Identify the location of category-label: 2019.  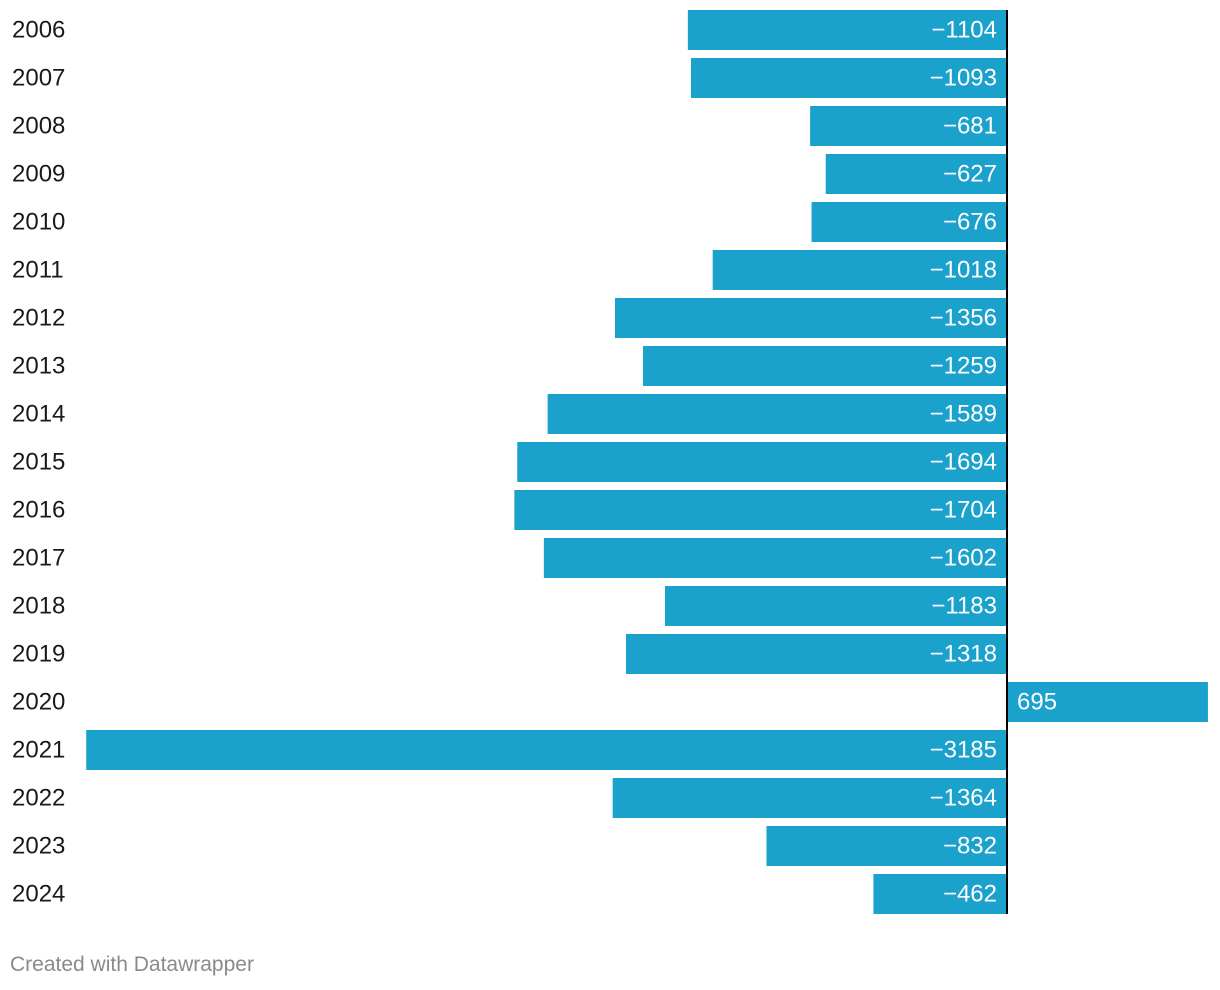
(38, 654).